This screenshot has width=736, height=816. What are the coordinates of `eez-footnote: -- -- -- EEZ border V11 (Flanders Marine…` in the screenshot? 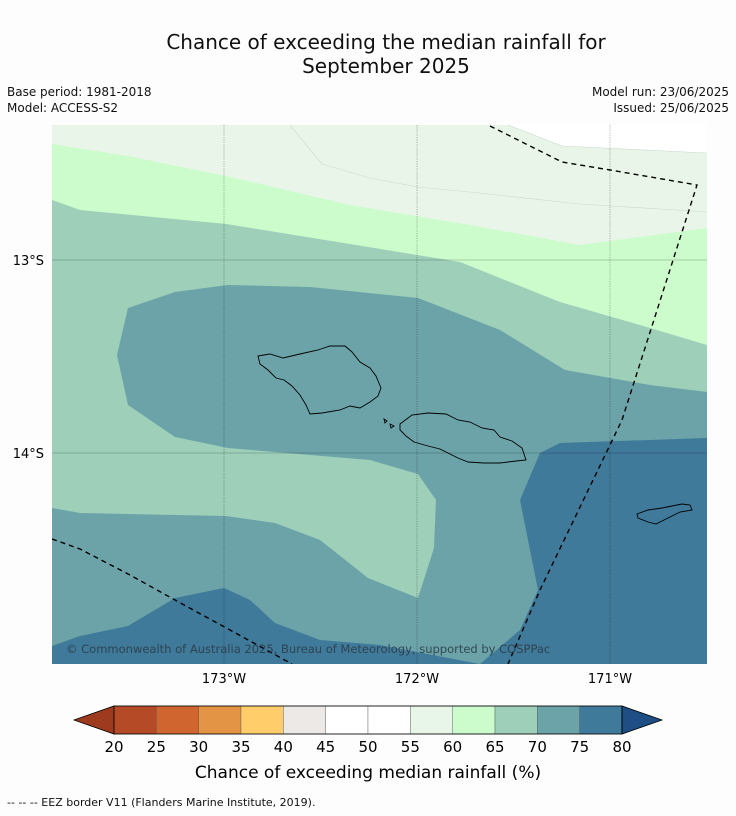 It's located at (161, 802).